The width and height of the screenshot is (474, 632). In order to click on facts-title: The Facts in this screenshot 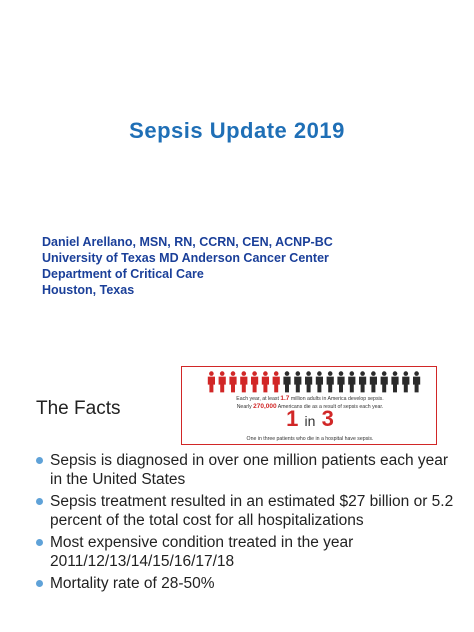, I will do `click(78, 408)`.